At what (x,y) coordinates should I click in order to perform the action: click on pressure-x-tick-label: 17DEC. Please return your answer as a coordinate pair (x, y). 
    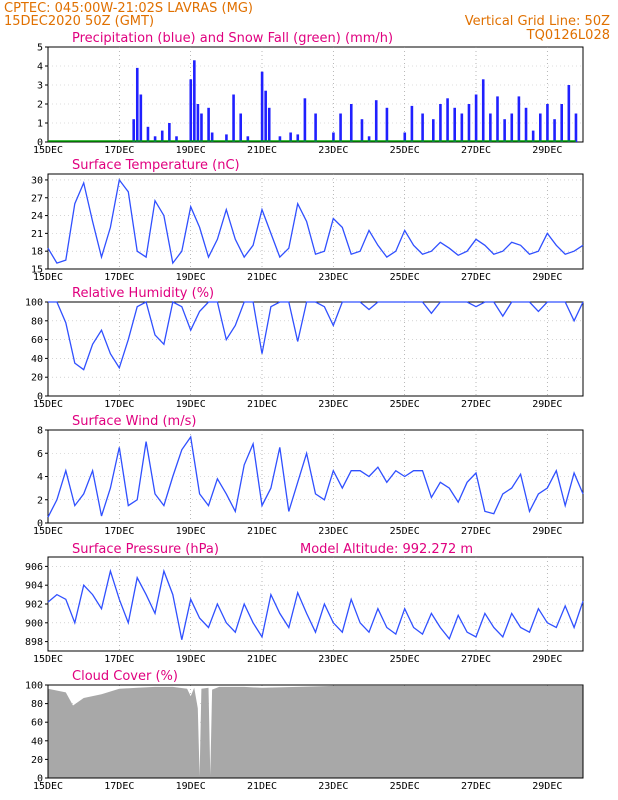
    Looking at the image, I should click on (119, 659).